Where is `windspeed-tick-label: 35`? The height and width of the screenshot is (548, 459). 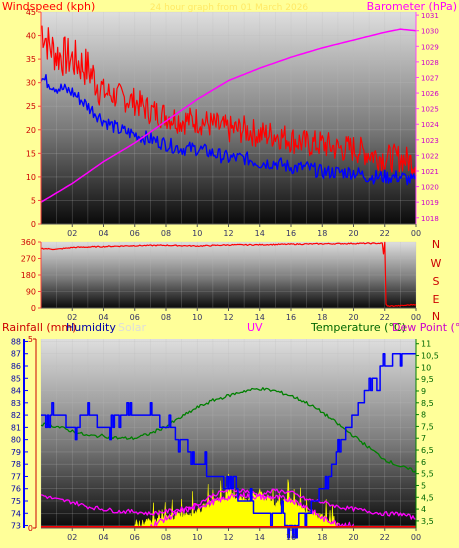
windspeed-tick-label: 35 is located at coordinates (31, 59).